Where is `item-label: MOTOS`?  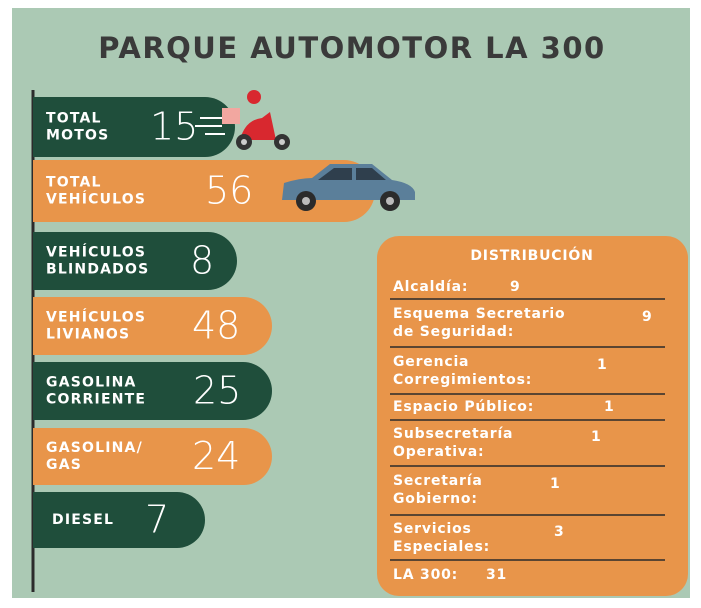
item-label: MOTOS is located at coordinates (77, 136).